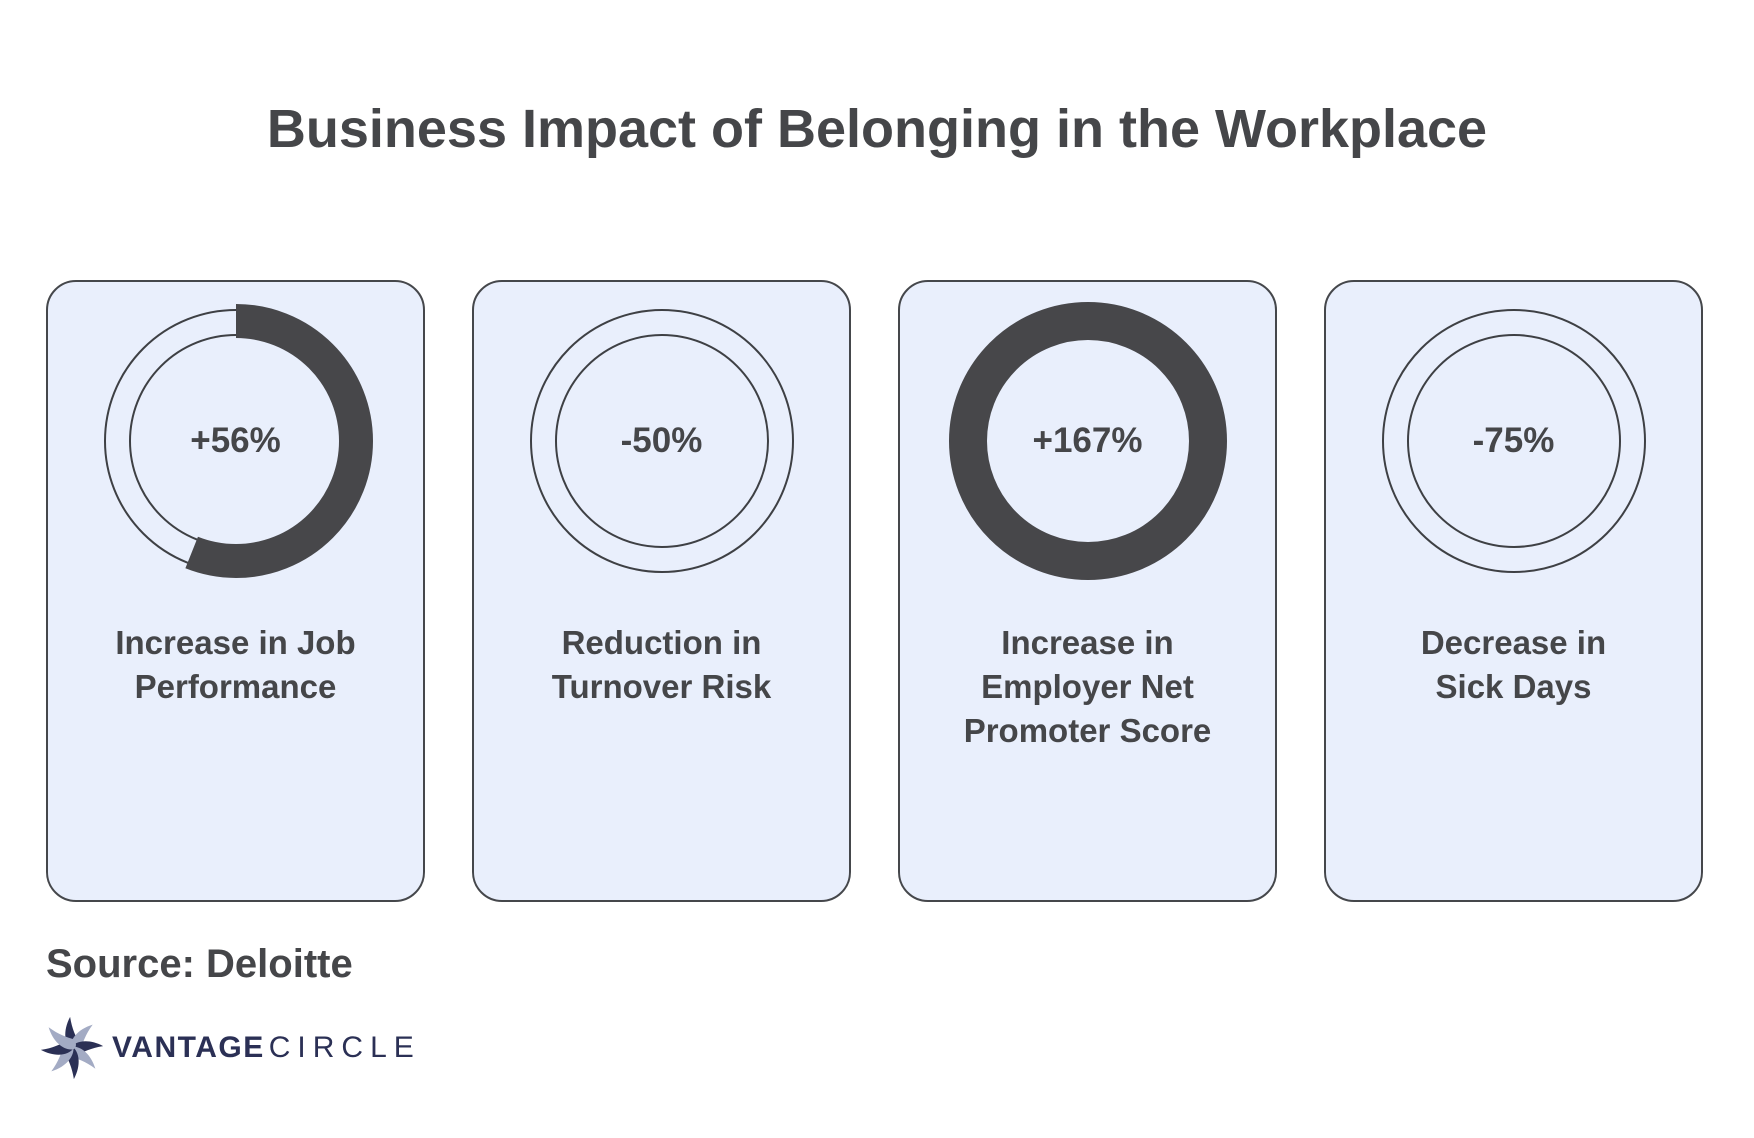 Image resolution: width=1754 pixels, height=1138 pixels. What do you see at coordinates (235, 591) in the screenshot?
I see `stat-card-job-performance: +56% Increase in Job Performance` at bounding box center [235, 591].